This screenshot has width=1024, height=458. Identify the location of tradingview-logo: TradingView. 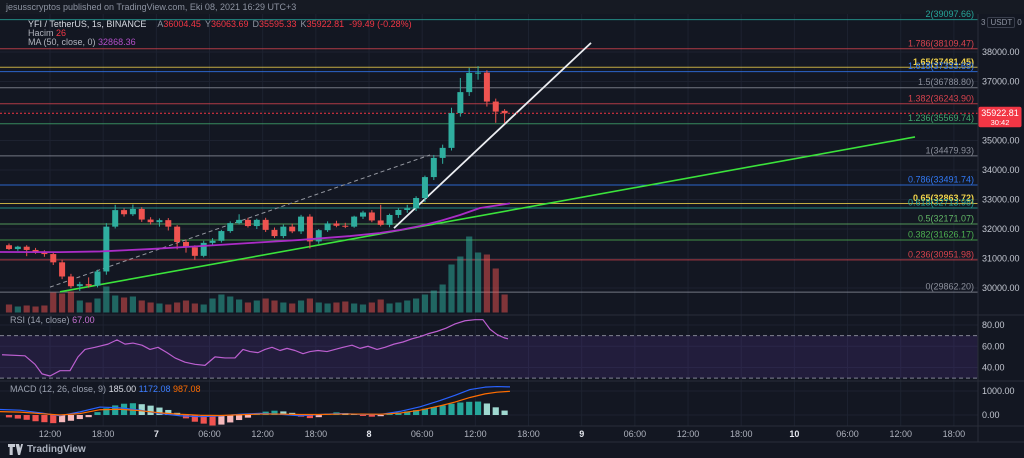
(47, 449).